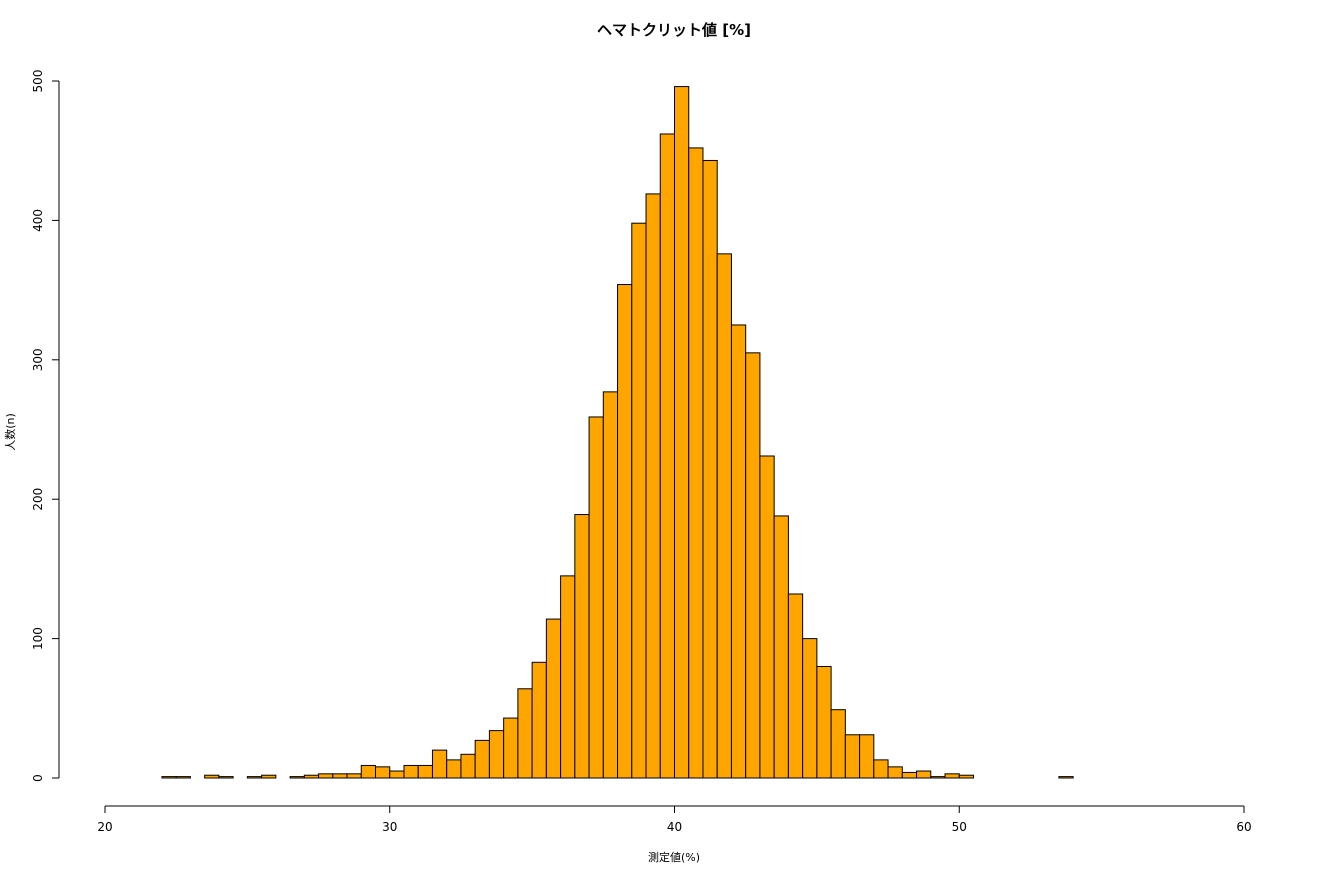 The width and height of the screenshot is (1320, 884). What do you see at coordinates (1243, 827) in the screenshot?
I see `x-tick-label: 60` at bounding box center [1243, 827].